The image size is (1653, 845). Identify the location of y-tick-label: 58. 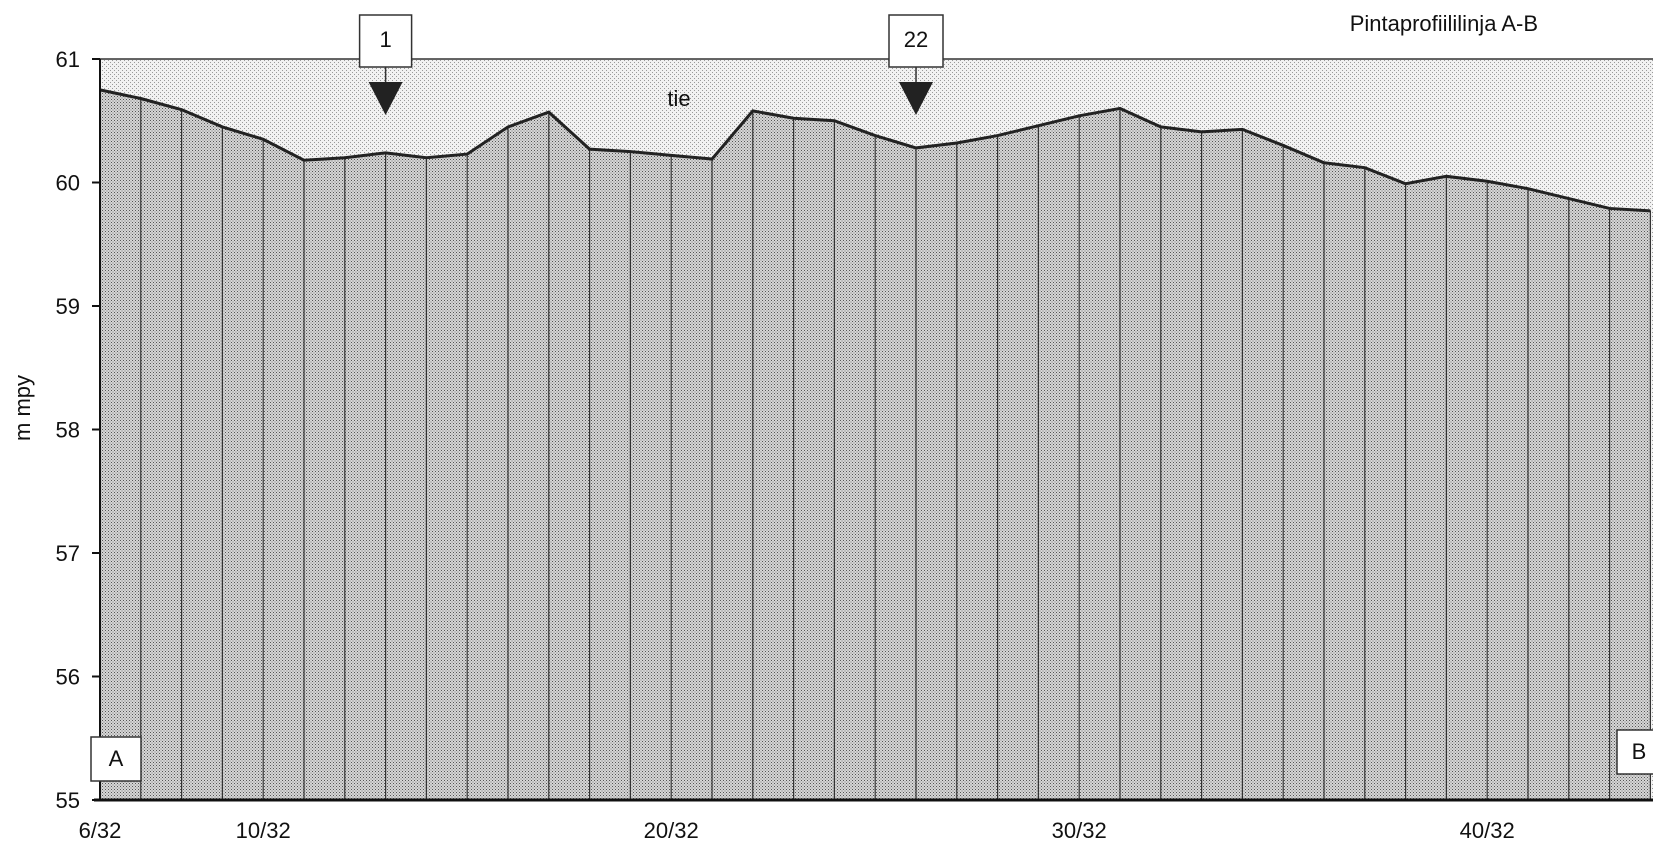
(68, 430).